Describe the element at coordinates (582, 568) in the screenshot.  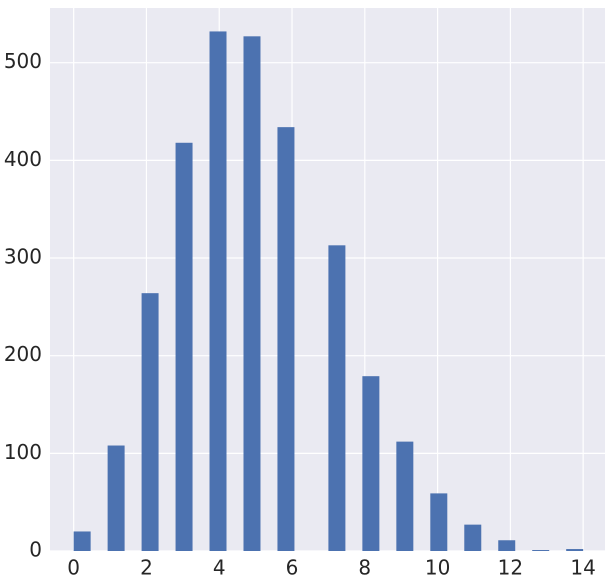
I see `x-tick-label: 14` at that location.